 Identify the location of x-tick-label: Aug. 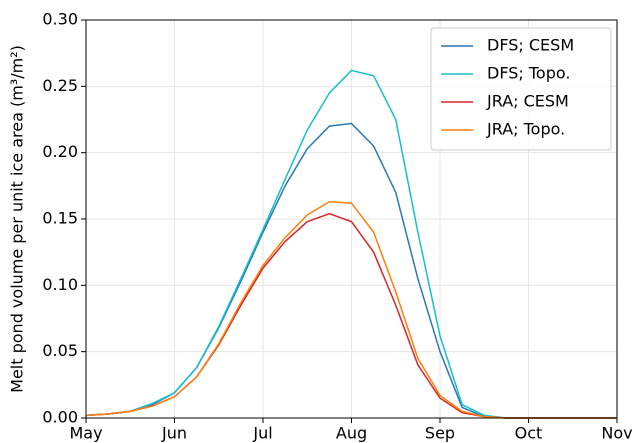
(351, 433).